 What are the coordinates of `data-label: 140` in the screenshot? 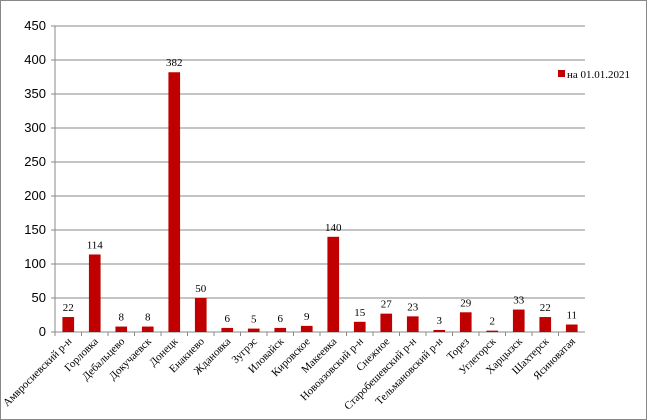 It's located at (333, 228).